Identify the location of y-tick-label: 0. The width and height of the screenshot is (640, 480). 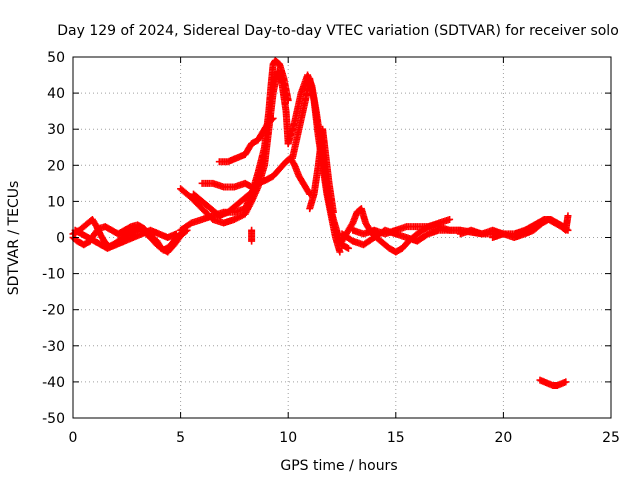
(60, 239).